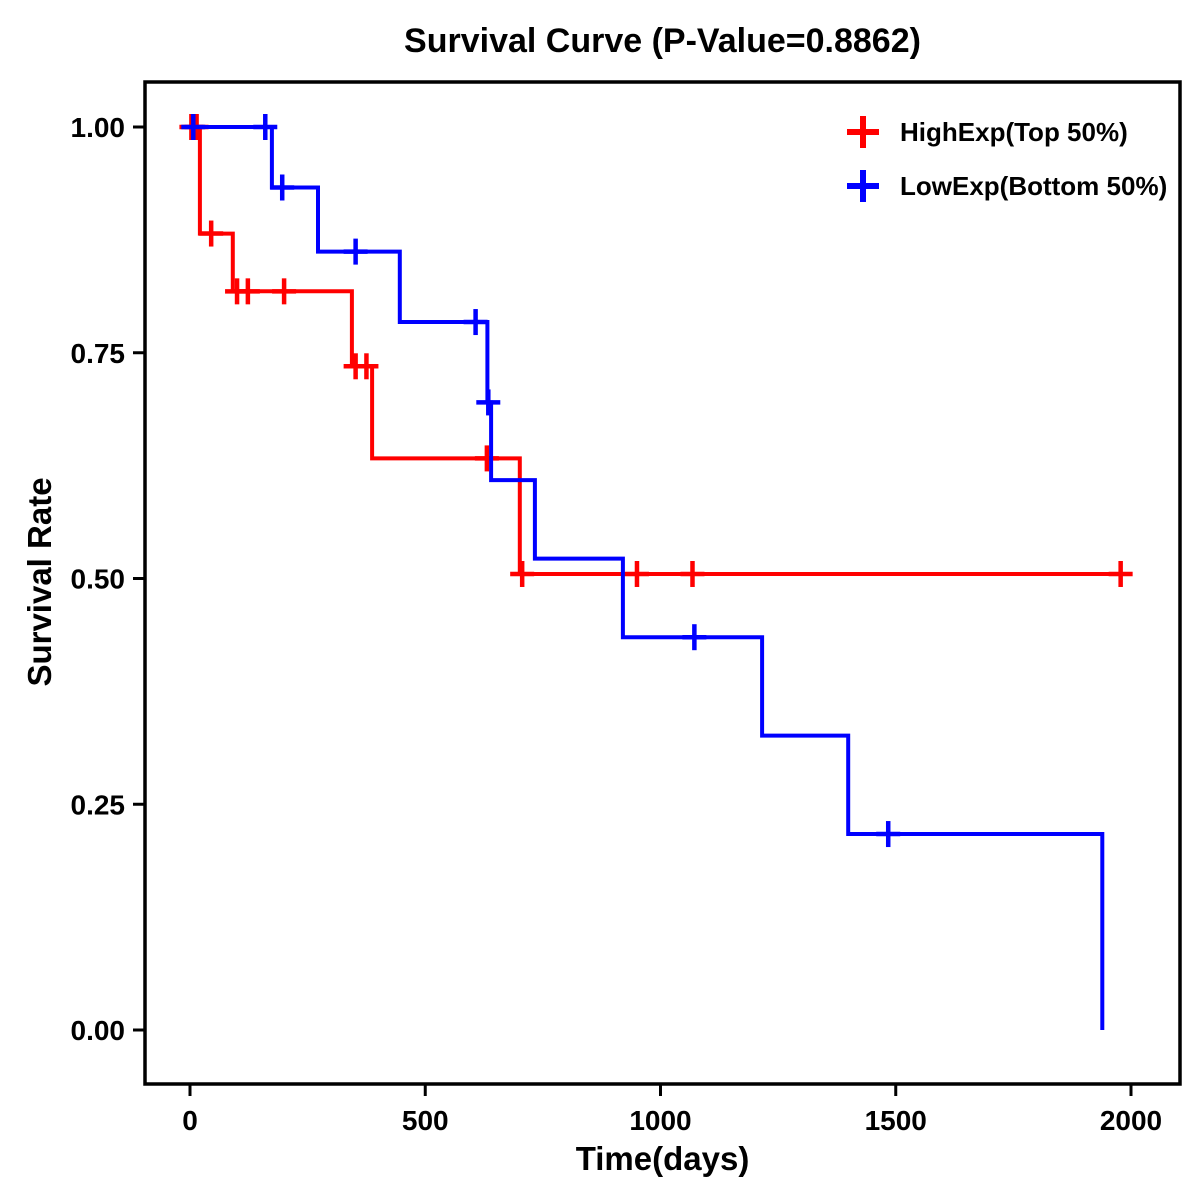  Describe the element at coordinates (98, 127) in the screenshot. I see `y-tick-label: 1.00` at that location.